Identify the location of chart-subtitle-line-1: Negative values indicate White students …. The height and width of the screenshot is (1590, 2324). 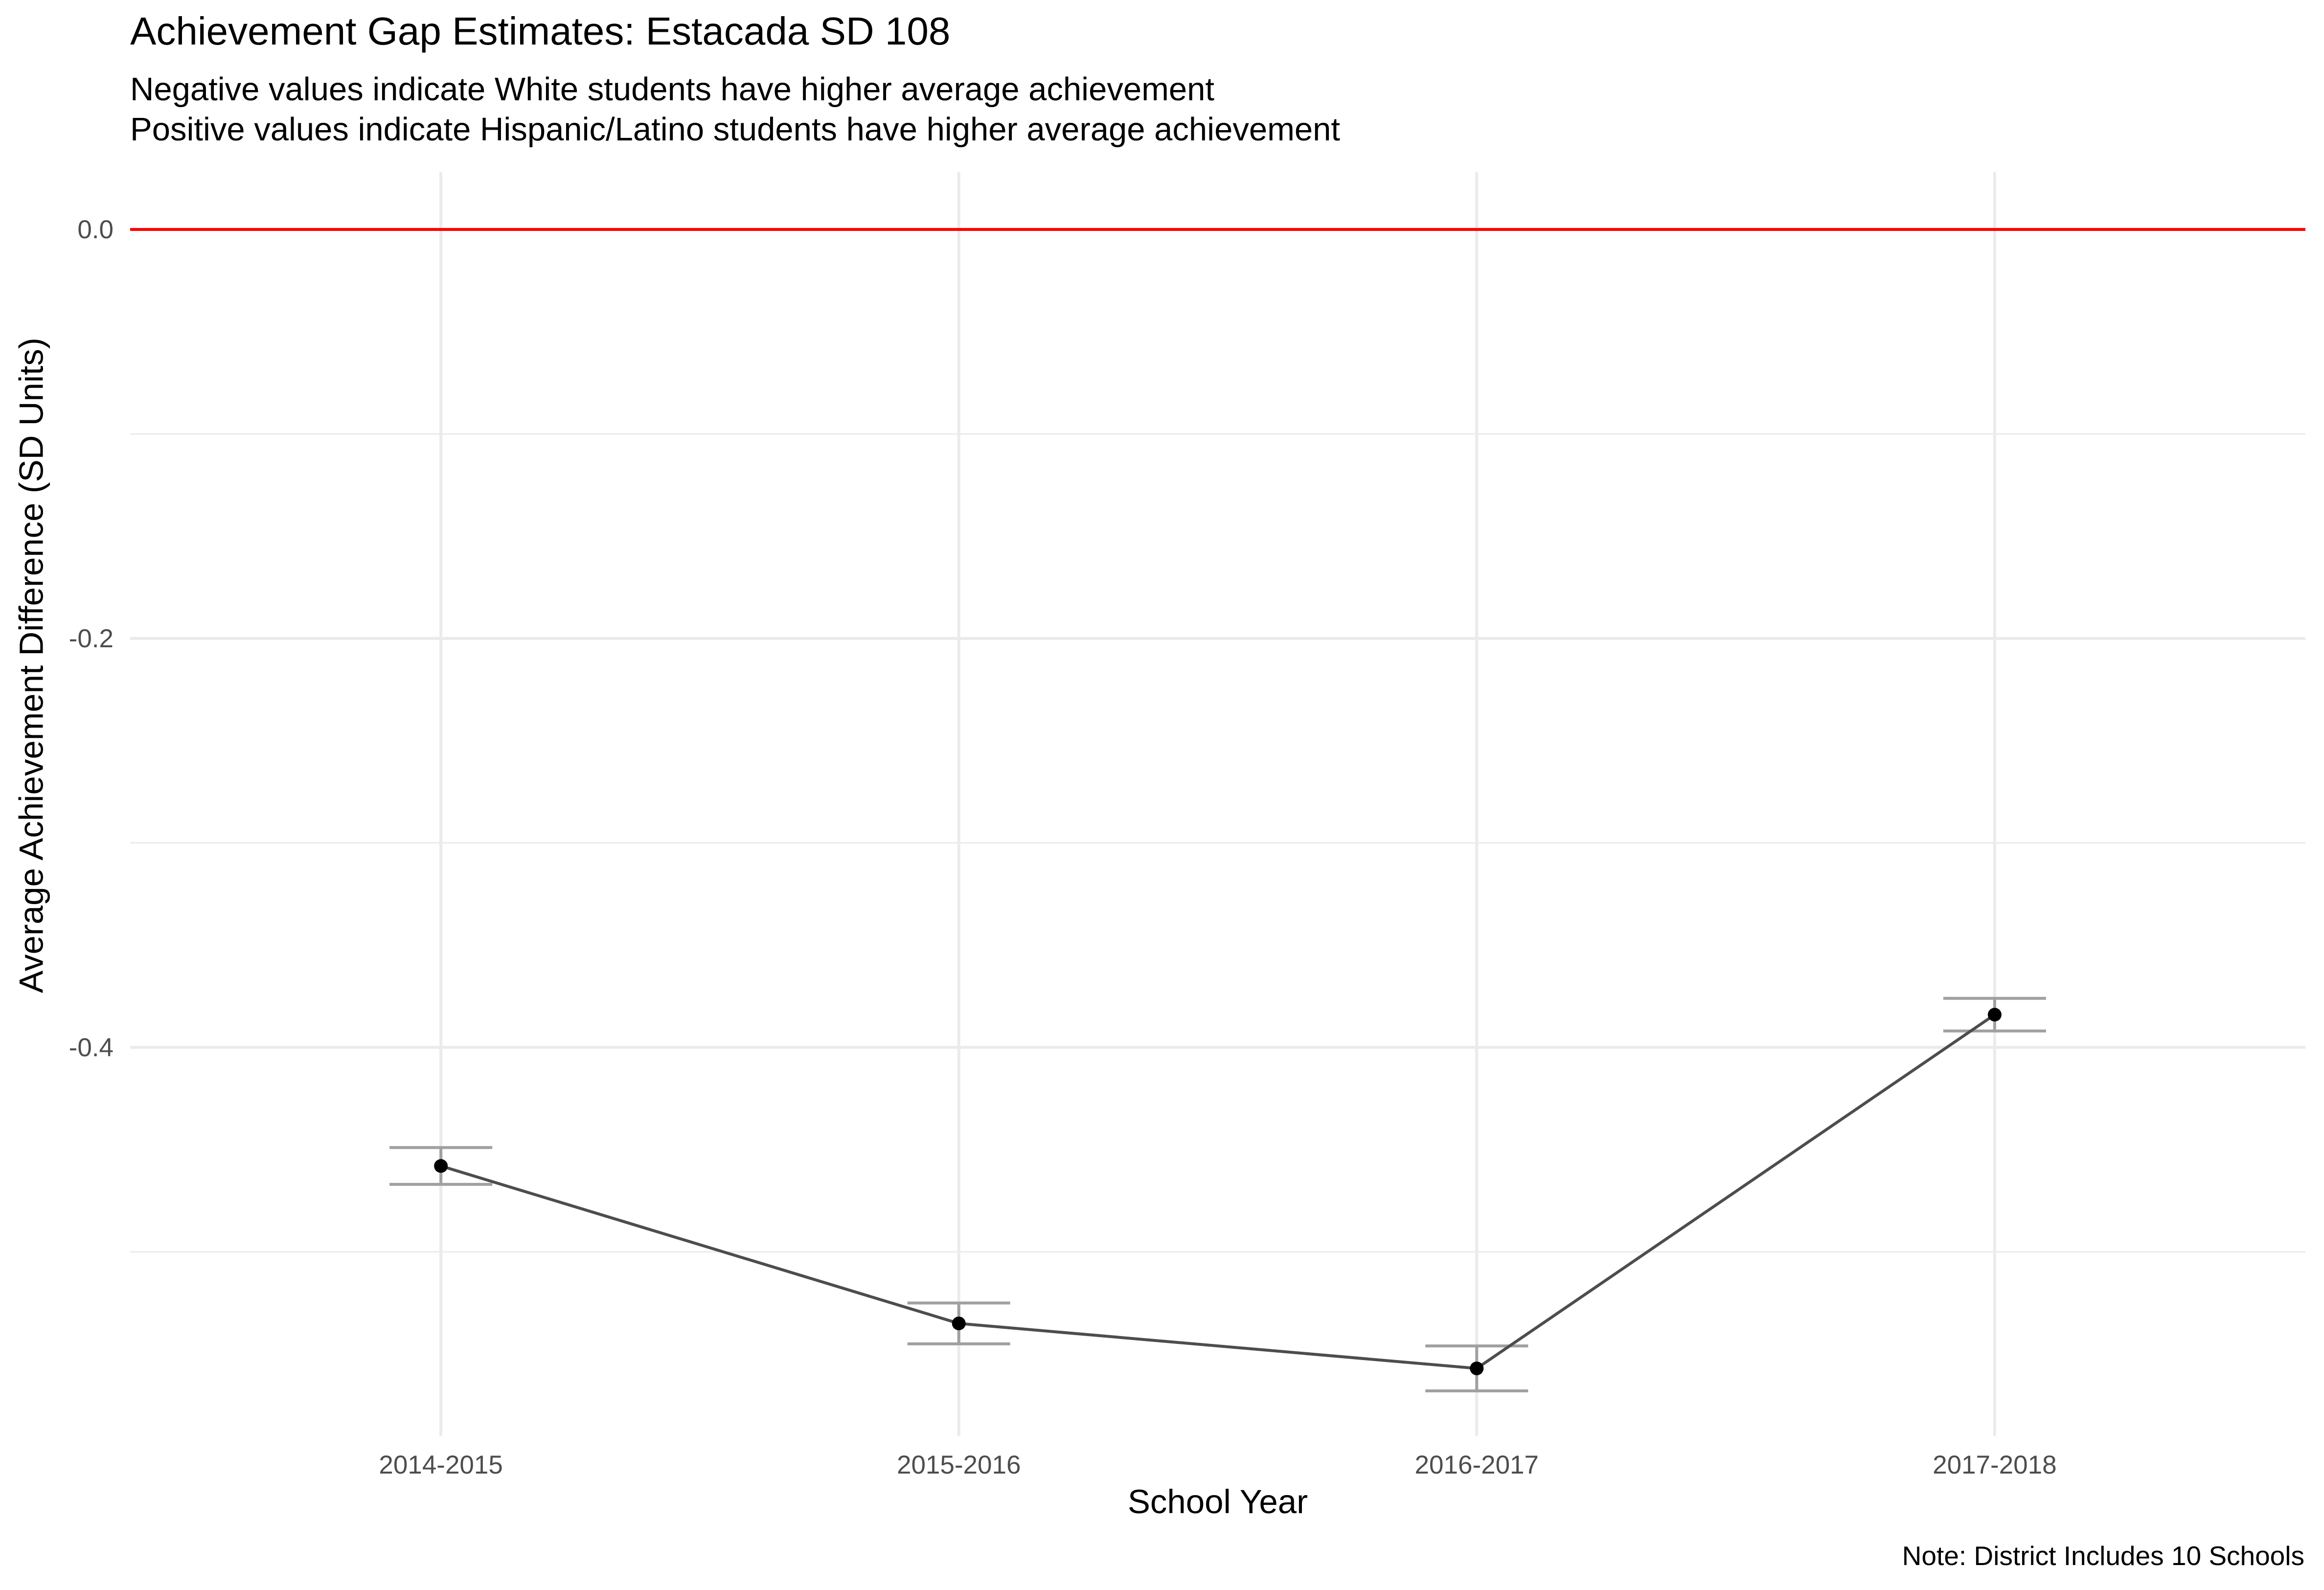
(672, 90).